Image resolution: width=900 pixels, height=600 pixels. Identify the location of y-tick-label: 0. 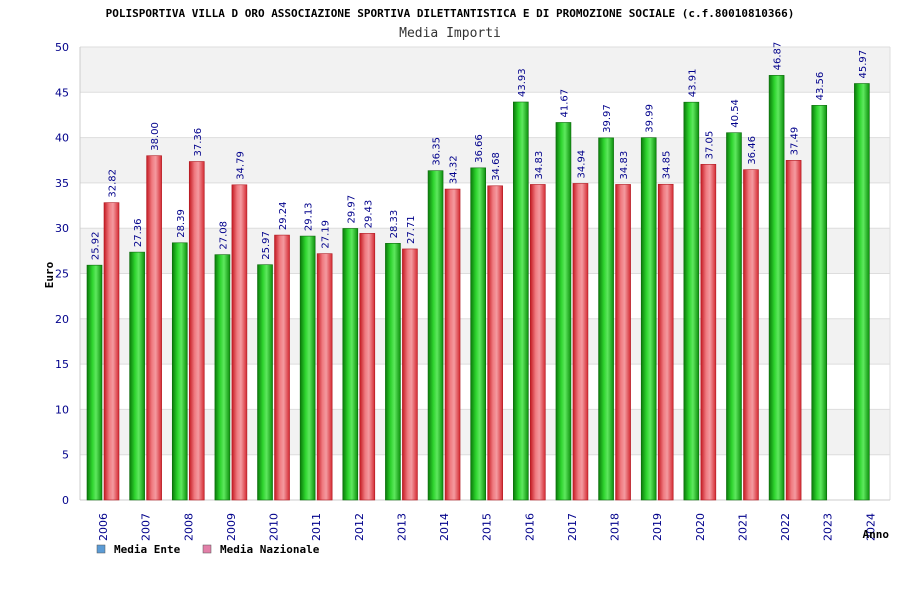
(65, 500).